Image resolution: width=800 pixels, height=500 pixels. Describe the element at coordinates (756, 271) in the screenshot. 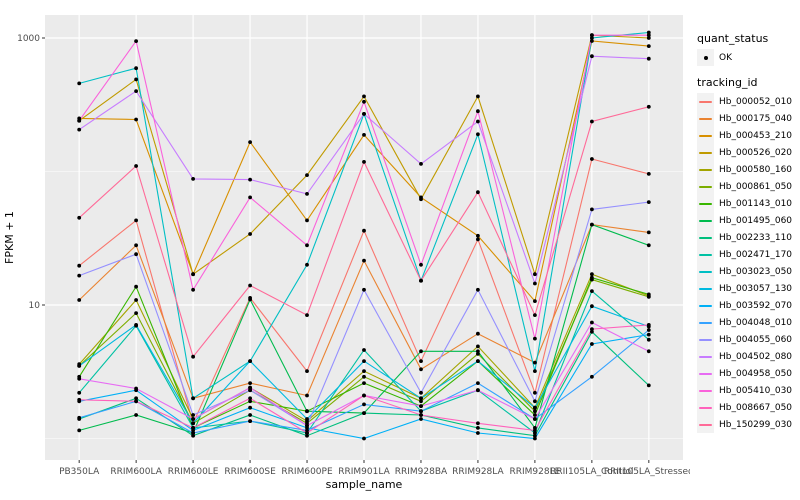

I see `legend-item-label: Hb_003023_050` at that location.